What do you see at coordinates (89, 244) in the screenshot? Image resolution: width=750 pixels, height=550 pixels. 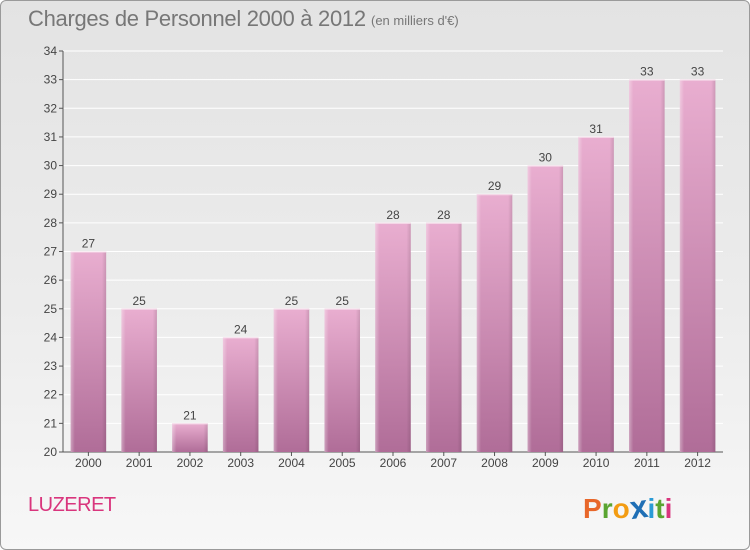 I see `data-label: 27` at bounding box center [89, 244].